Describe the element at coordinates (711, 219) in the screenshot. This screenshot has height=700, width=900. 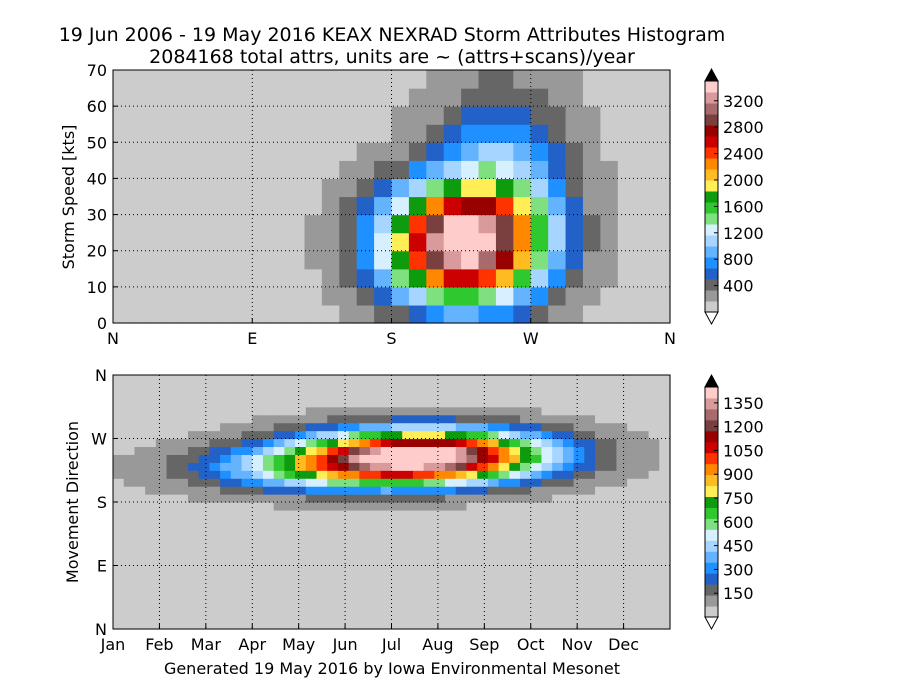
I see `colorbar-segment` at that location.